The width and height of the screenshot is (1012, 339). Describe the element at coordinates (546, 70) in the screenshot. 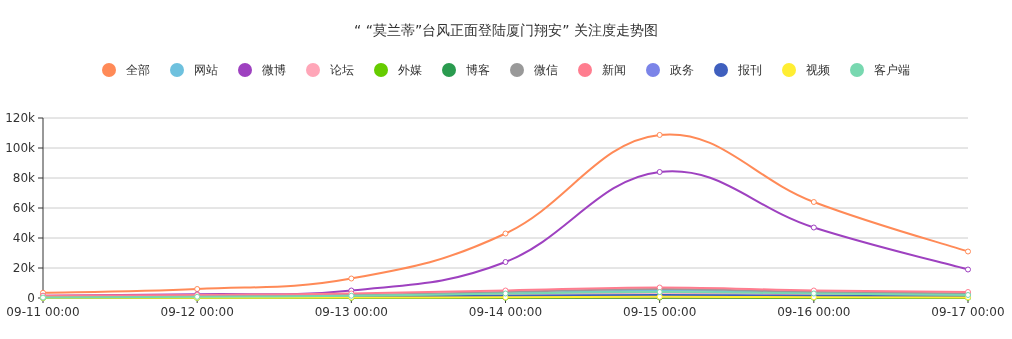

I see `legend-label: 微信` at that location.